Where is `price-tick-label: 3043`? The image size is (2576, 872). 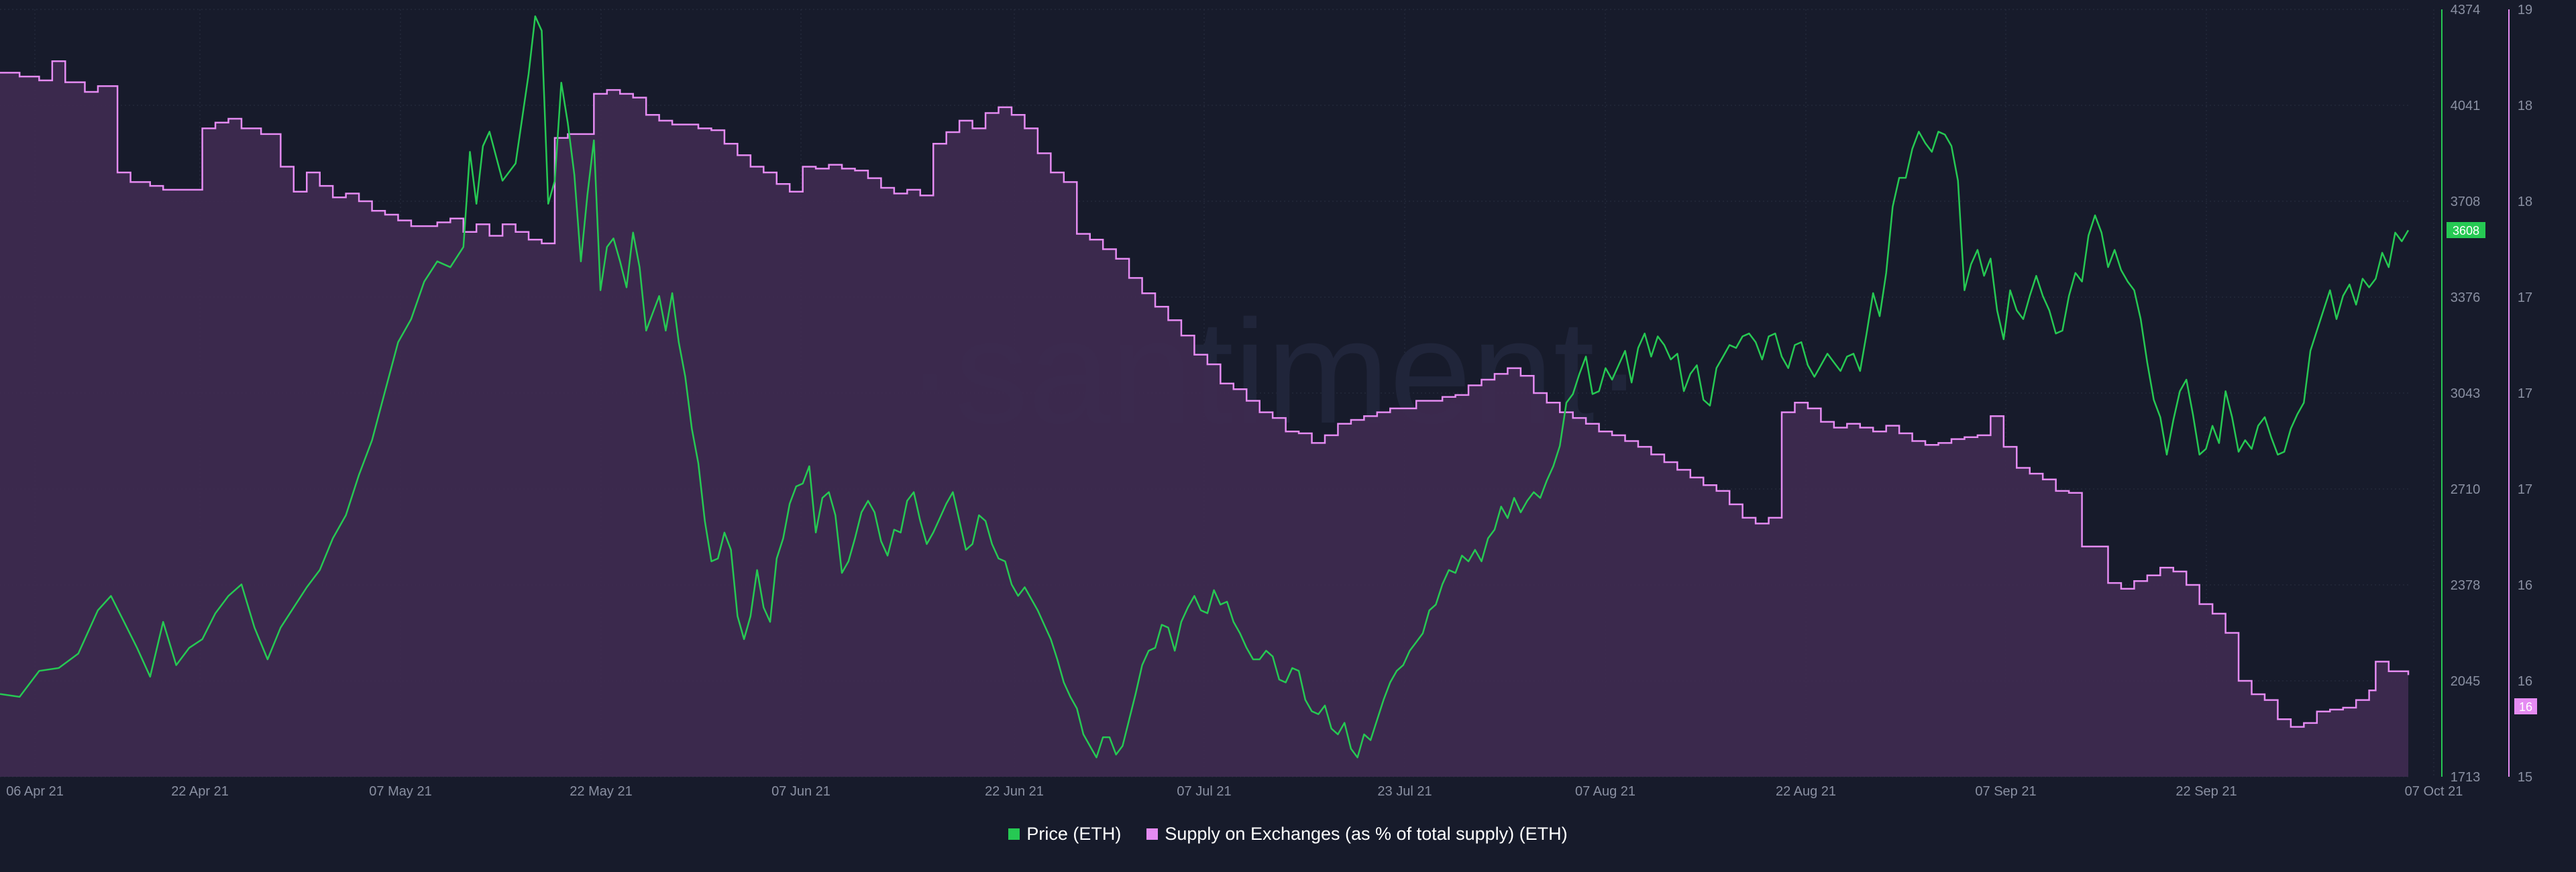
price-tick-label: 3043 is located at coordinates (2466, 393).